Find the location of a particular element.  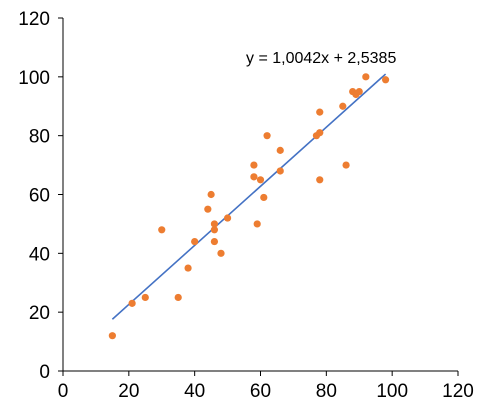

x-tick-label: 20 is located at coordinates (128, 391).